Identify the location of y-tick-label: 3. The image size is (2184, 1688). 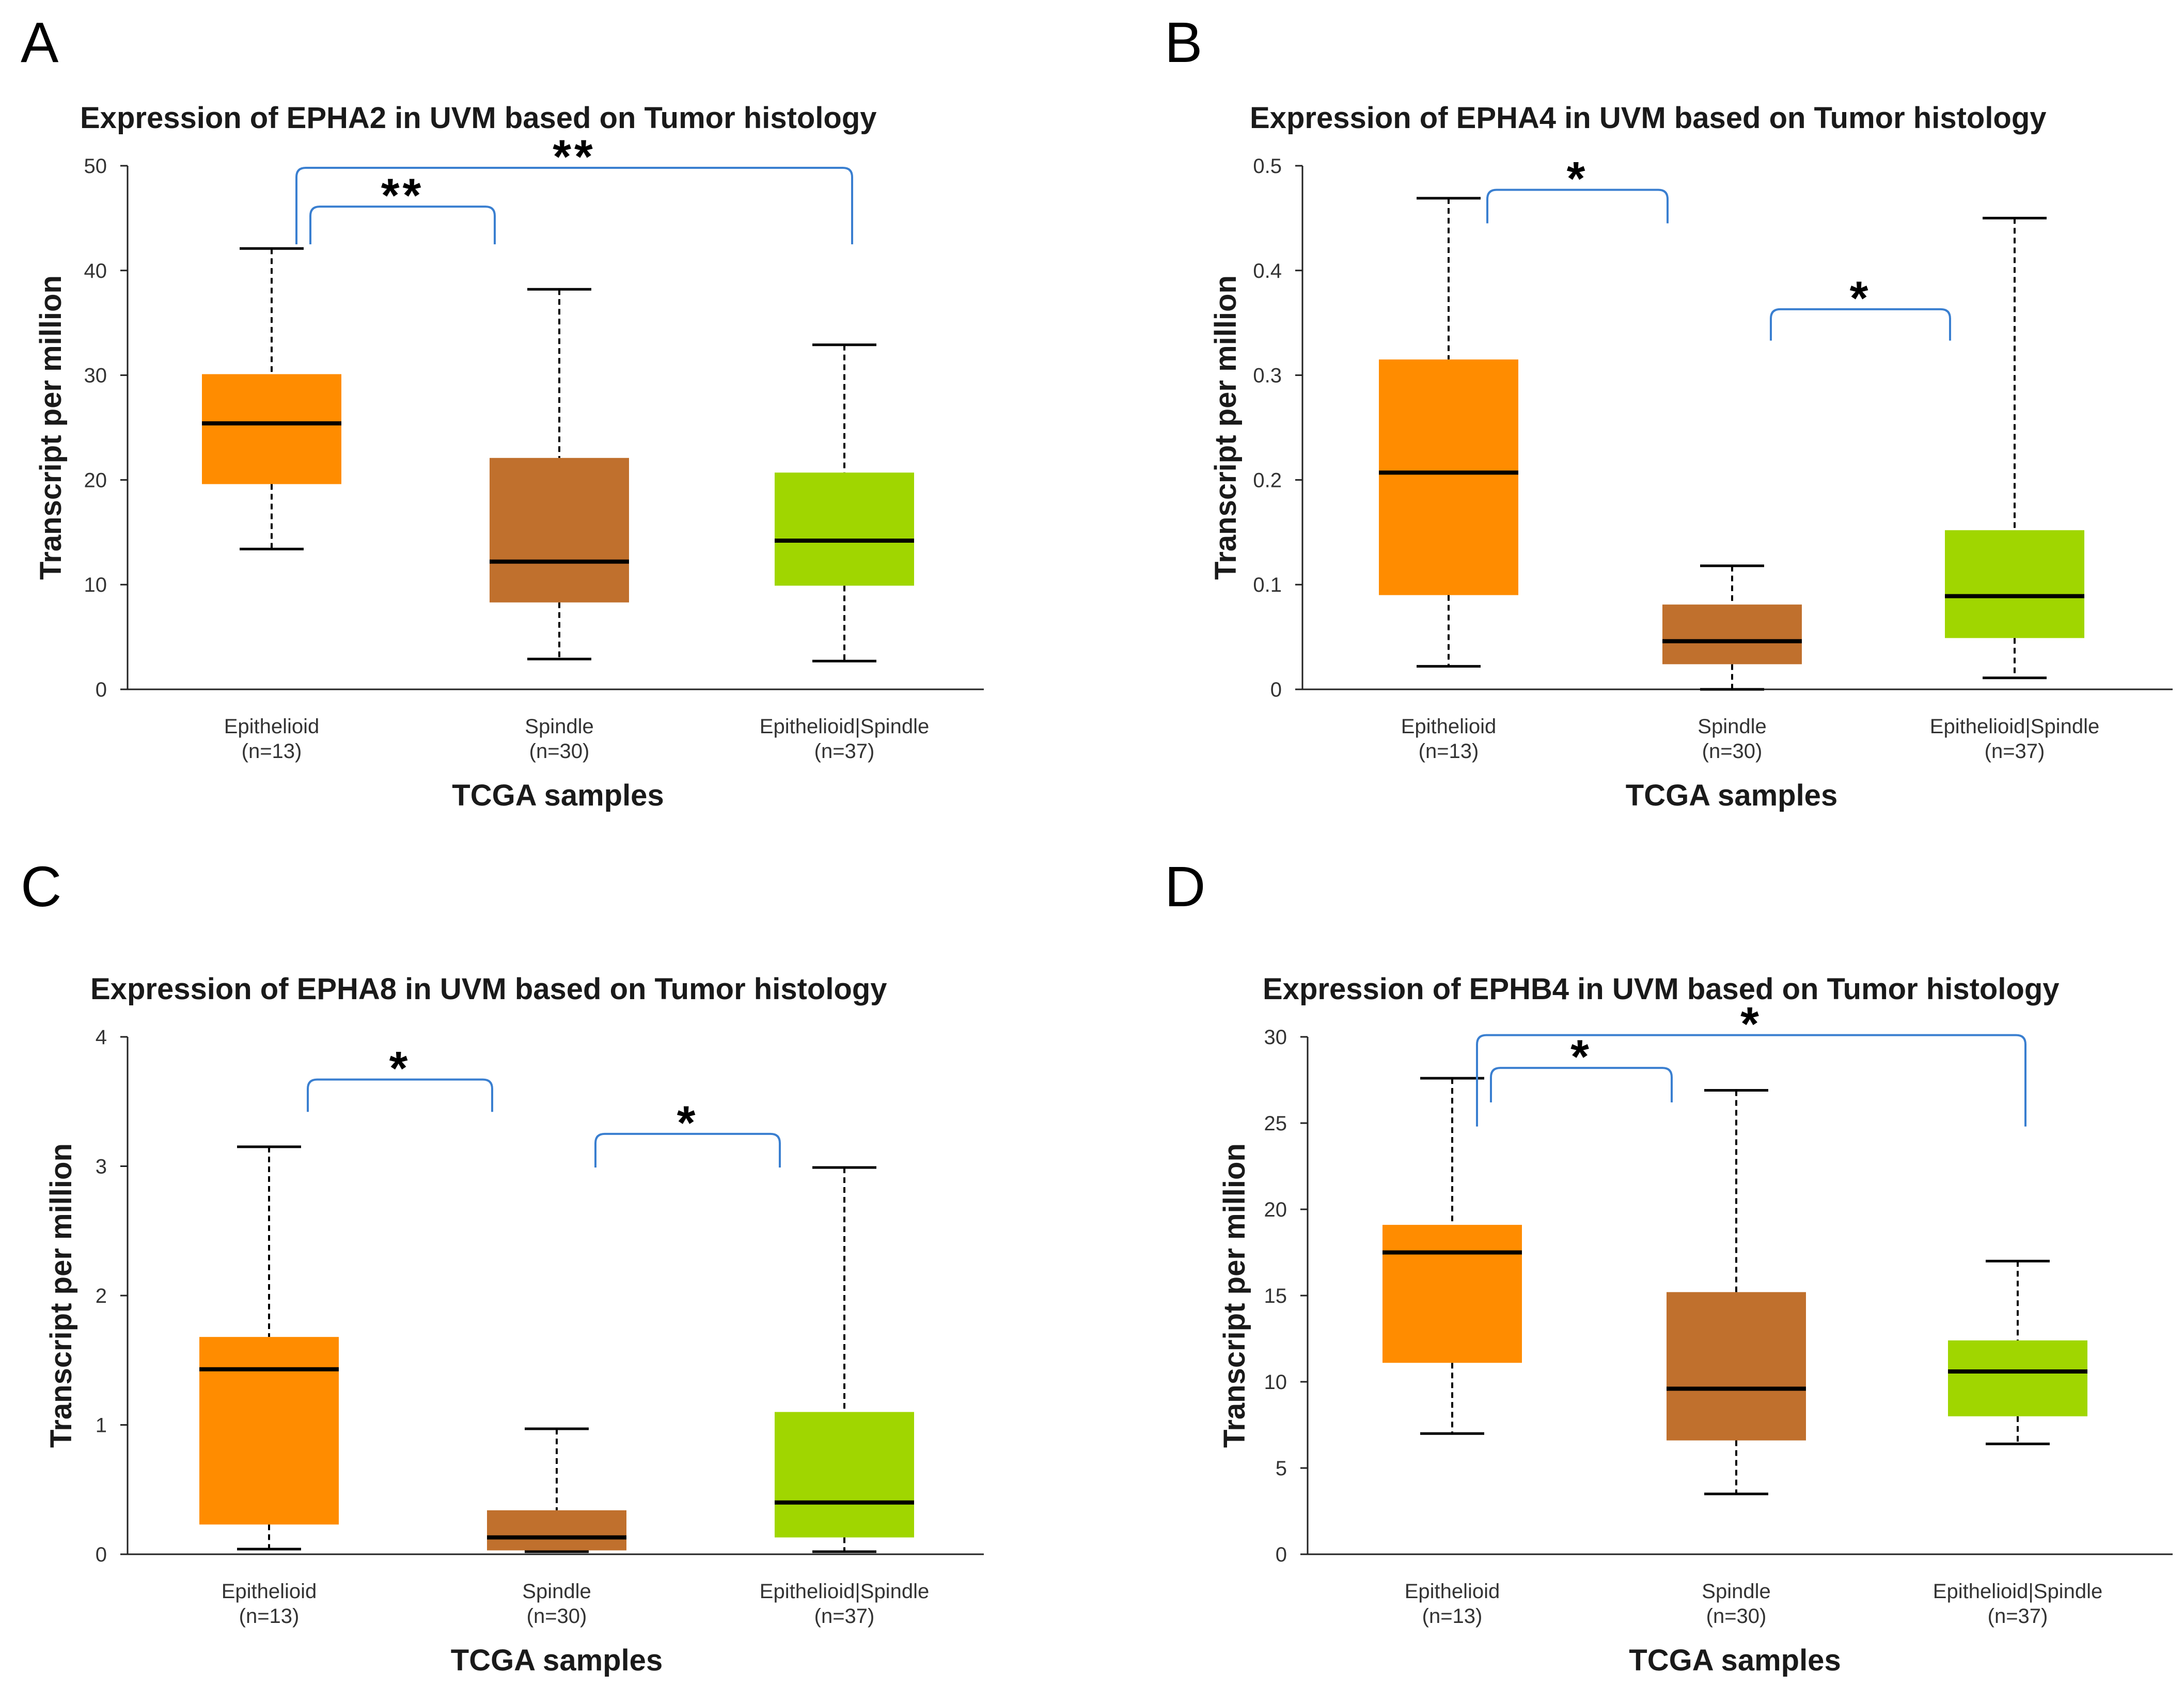
(101, 1167).